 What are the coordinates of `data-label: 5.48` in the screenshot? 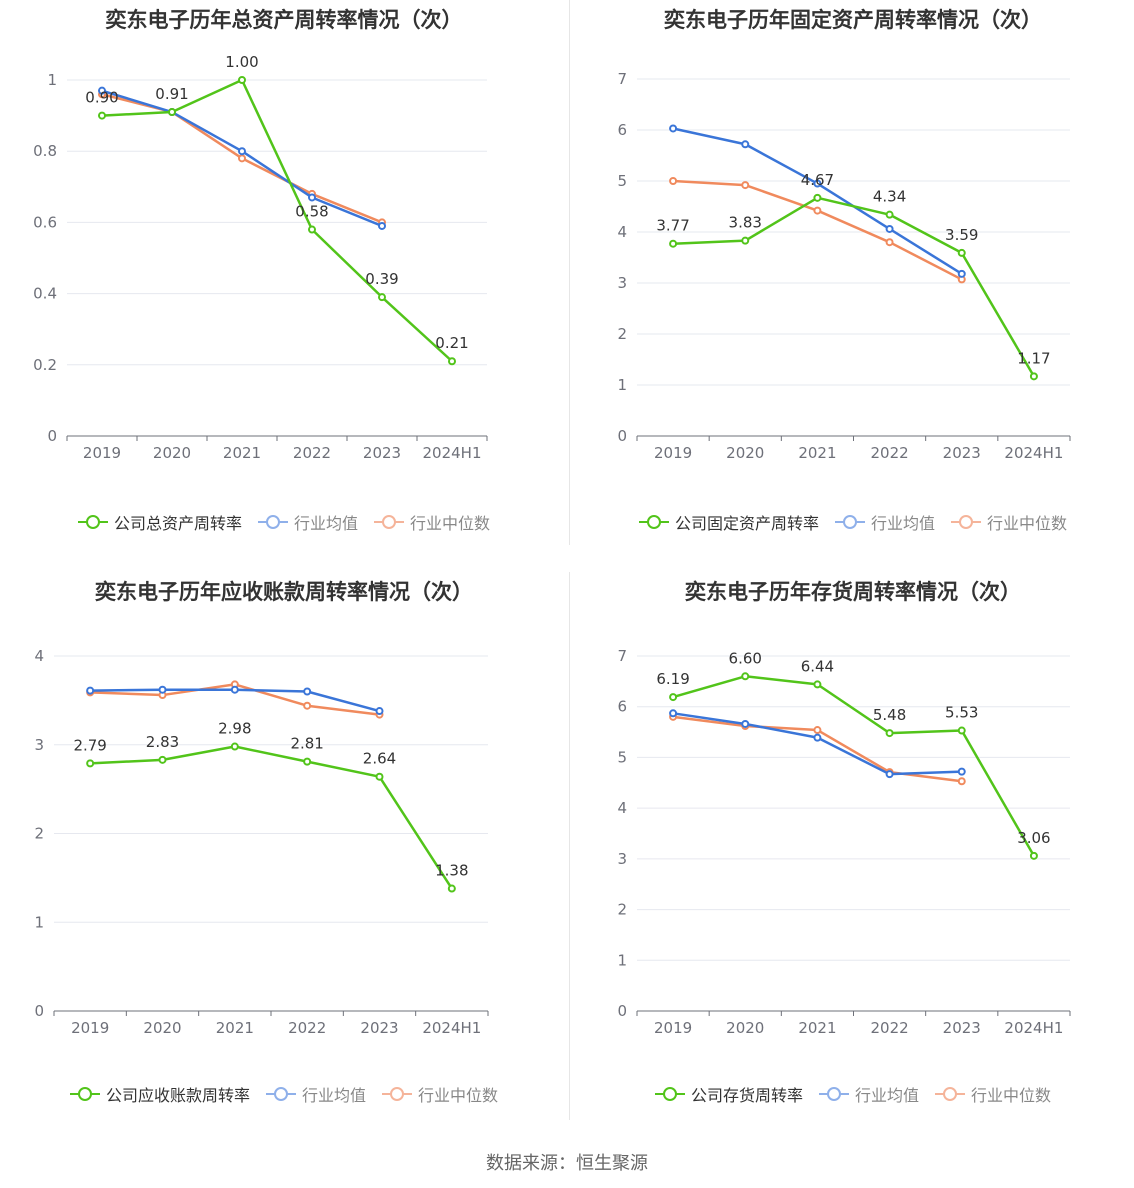 It's located at (889, 715).